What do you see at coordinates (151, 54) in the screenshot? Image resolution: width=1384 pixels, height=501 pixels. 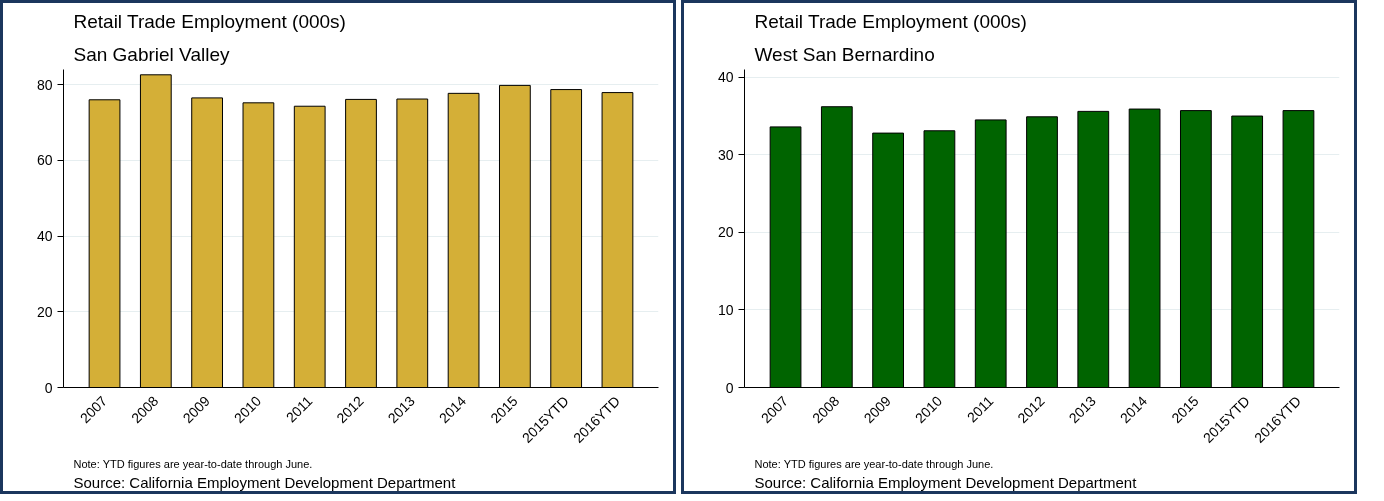 I see `chart-subtitle: San Gabriel Valley` at bounding box center [151, 54].